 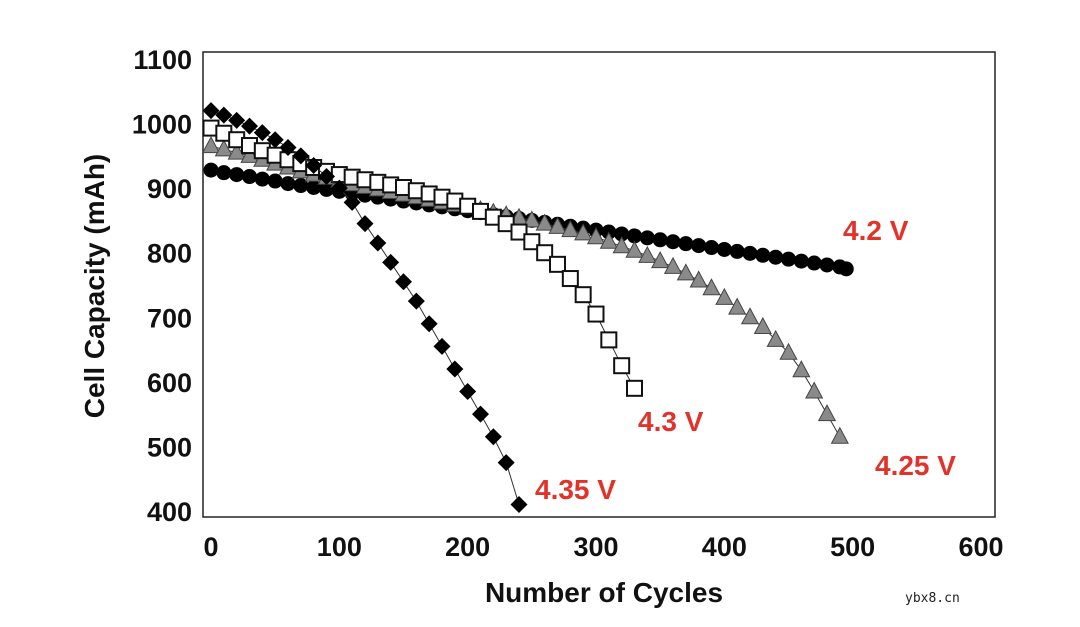 What do you see at coordinates (852, 547) in the screenshot?
I see `x-tick-label: 500` at bounding box center [852, 547].